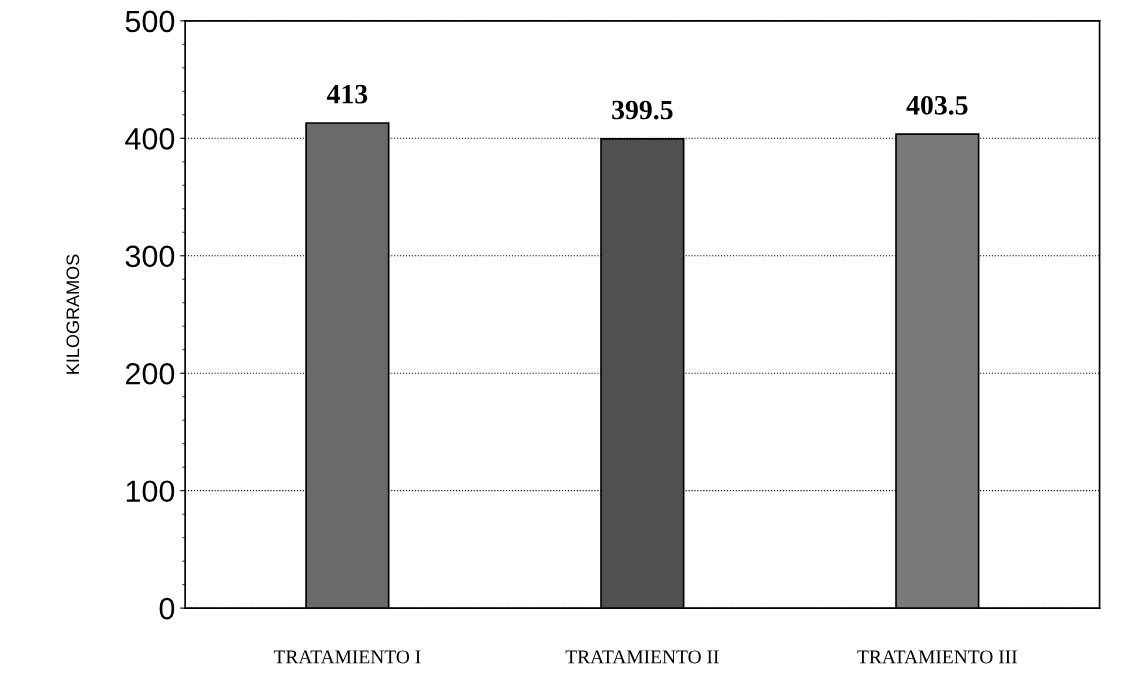 This screenshot has width=1122, height=695. I want to click on data-label: 413, so click(347, 94).